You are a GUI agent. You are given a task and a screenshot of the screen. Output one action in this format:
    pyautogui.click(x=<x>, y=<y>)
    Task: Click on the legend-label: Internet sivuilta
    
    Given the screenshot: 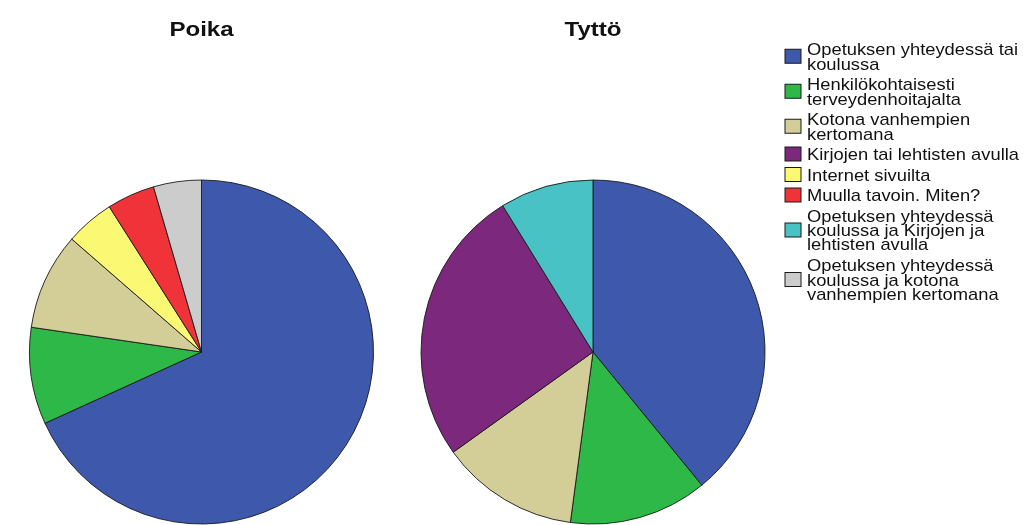 What is the action you would take?
    pyautogui.click(x=869, y=175)
    